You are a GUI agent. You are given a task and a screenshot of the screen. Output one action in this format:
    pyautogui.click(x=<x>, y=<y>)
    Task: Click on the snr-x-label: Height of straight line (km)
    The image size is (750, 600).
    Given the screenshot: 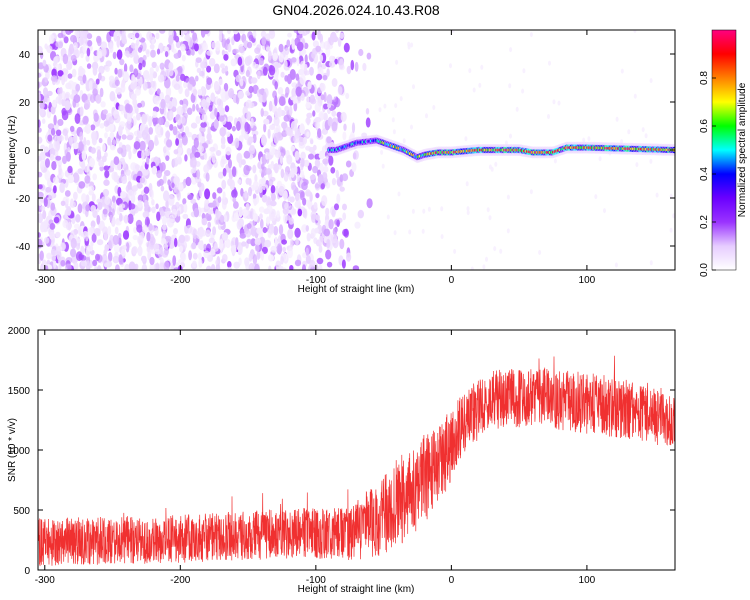 What is the action you would take?
    pyautogui.click(x=356, y=589)
    